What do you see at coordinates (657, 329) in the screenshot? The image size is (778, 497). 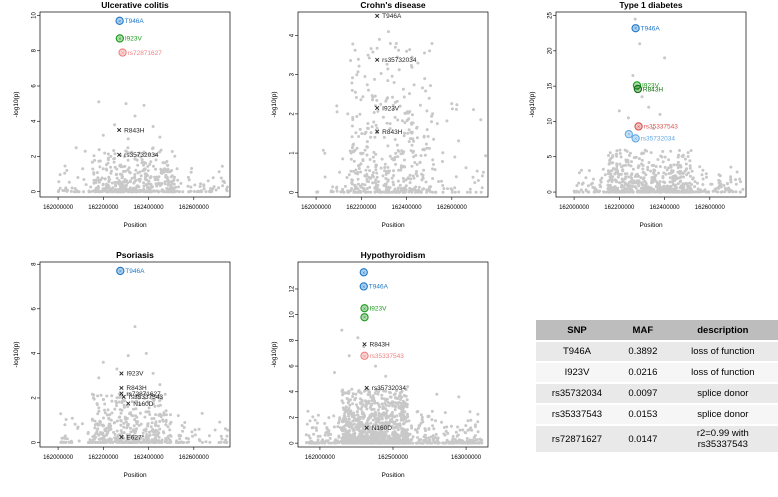 I see `table-header-row: SNP MAF description` at bounding box center [657, 329].